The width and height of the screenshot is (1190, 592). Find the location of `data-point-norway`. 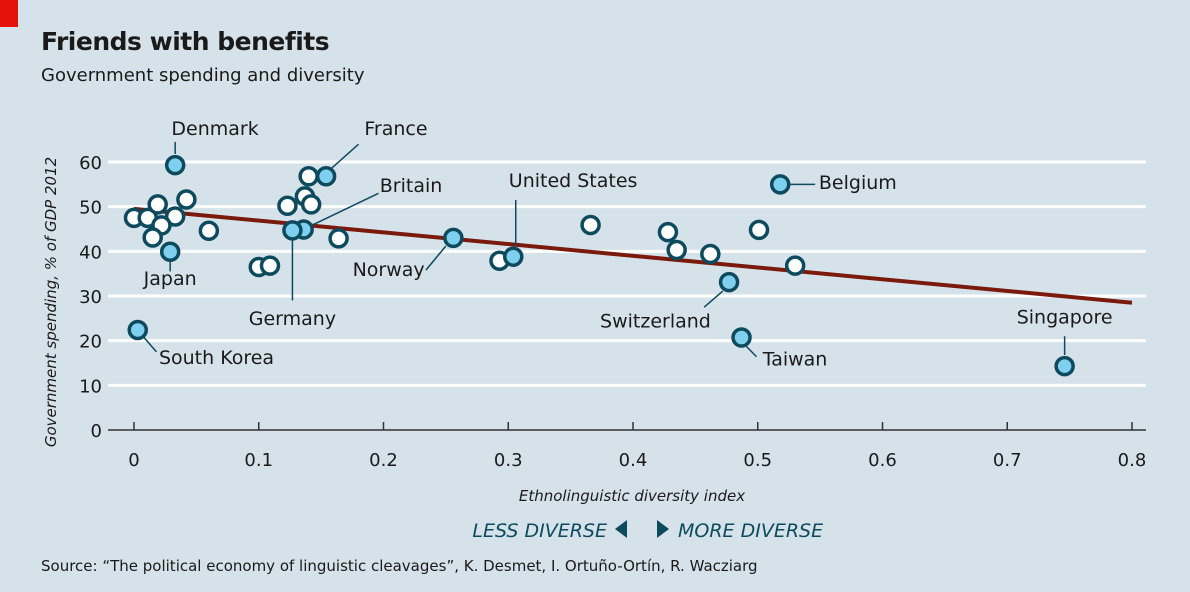

data-point-norway is located at coordinates (453, 238).